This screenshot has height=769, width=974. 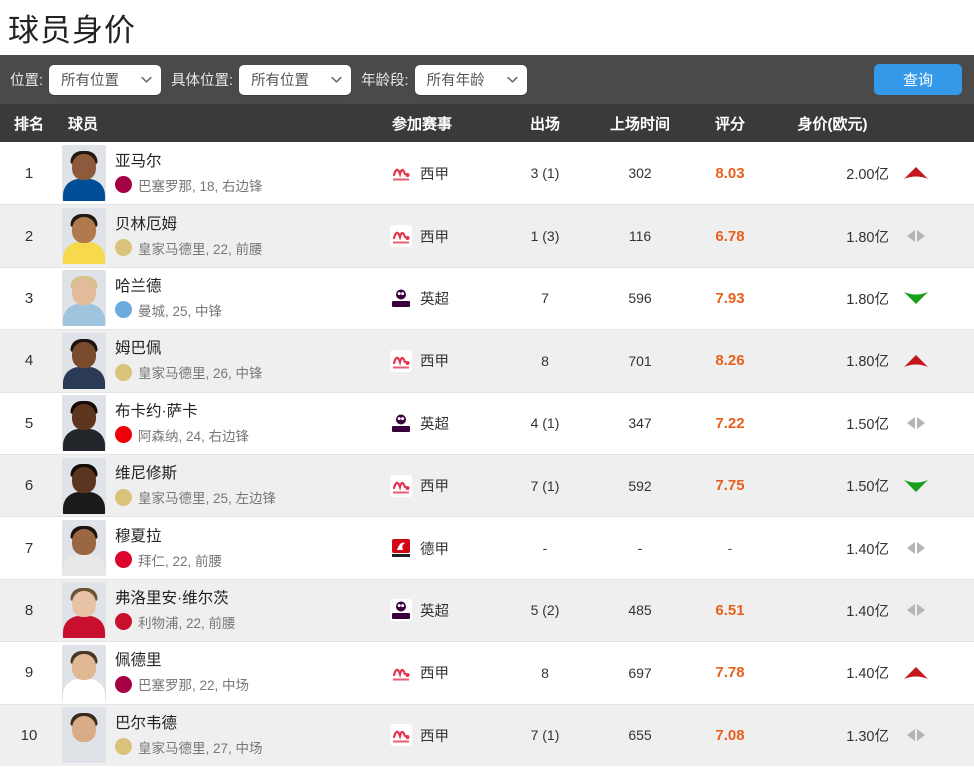 What do you see at coordinates (639, 124) in the screenshot?
I see `column-header-minutes: 上场时间` at bounding box center [639, 124].